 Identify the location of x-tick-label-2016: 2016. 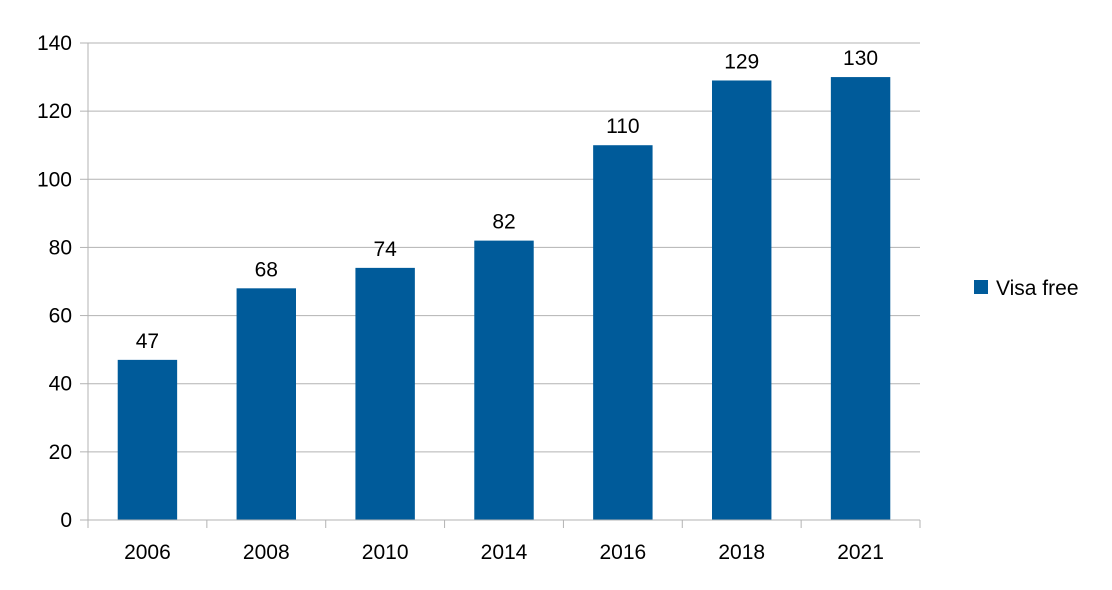
(622, 552).